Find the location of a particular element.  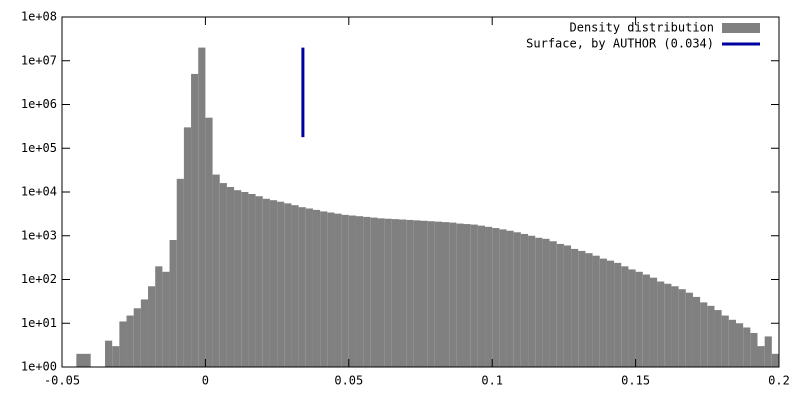

x-tick-label: 0.2 is located at coordinates (779, 381).